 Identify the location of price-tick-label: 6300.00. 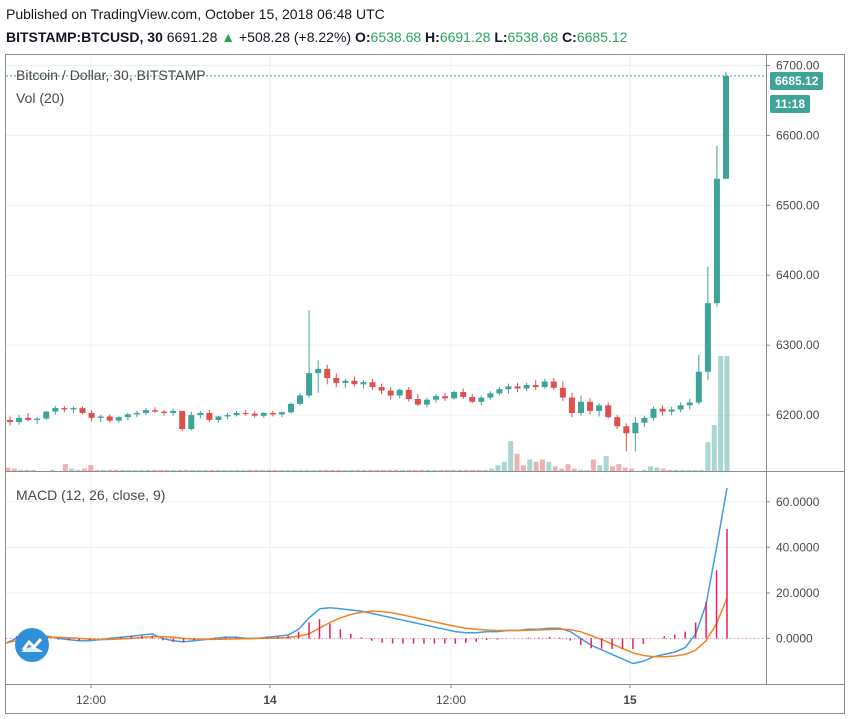
(798, 345).